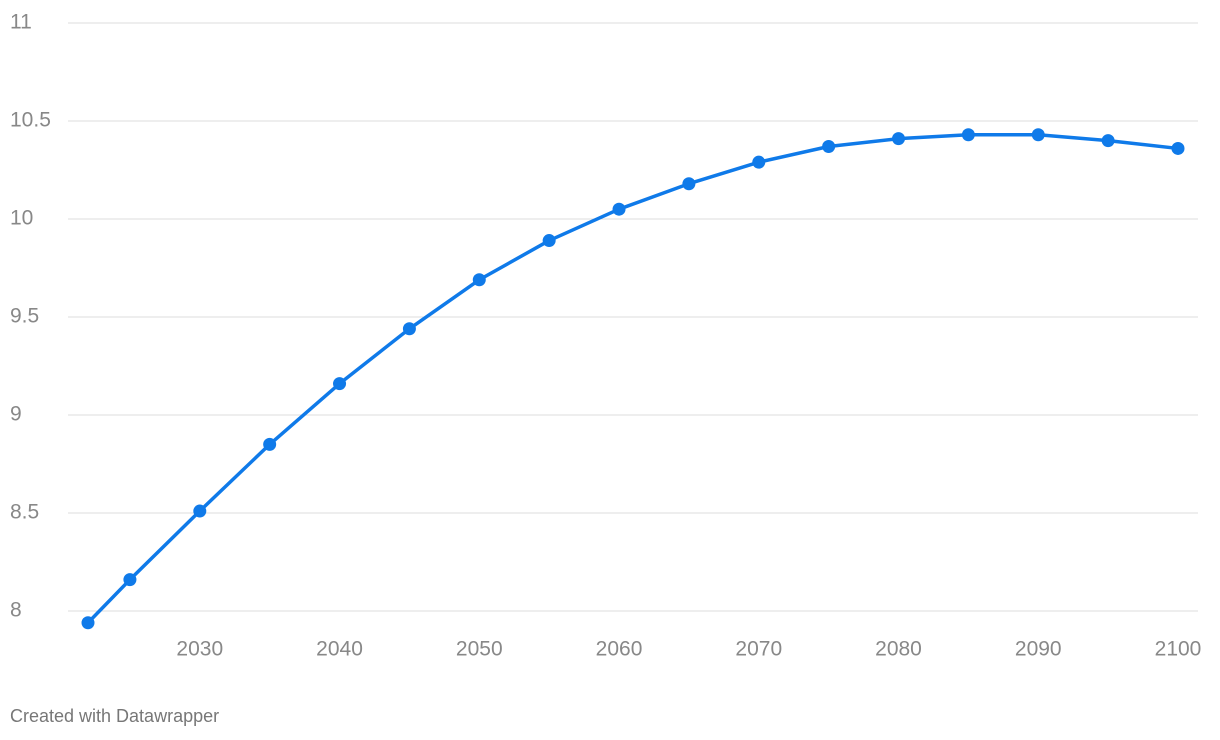 This screenshot has width=1220, height=740. I want to click on x-tick-label: 2050, so click(479, 649).